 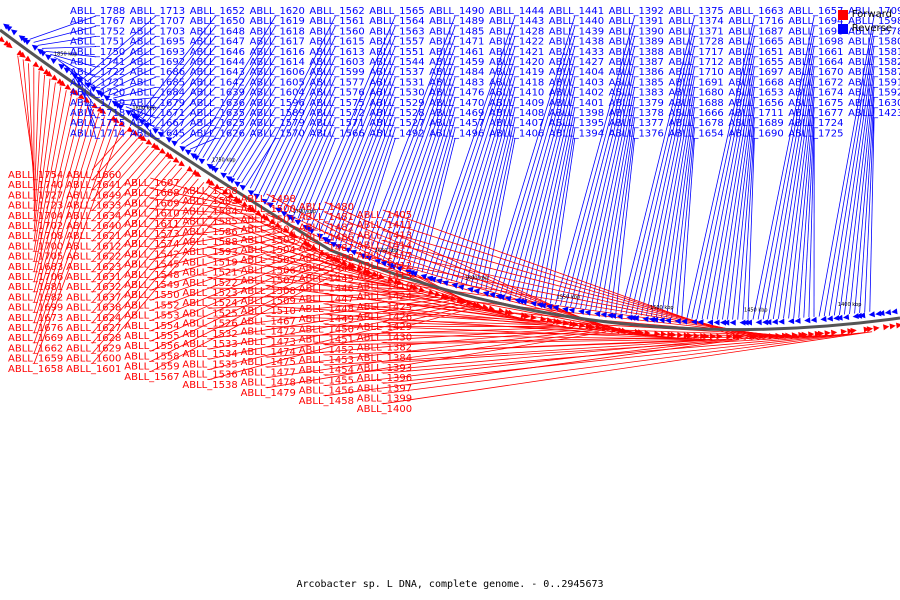 I want to click on reverse-gene-label: ABLL_1391, so click(x=636, y=21).